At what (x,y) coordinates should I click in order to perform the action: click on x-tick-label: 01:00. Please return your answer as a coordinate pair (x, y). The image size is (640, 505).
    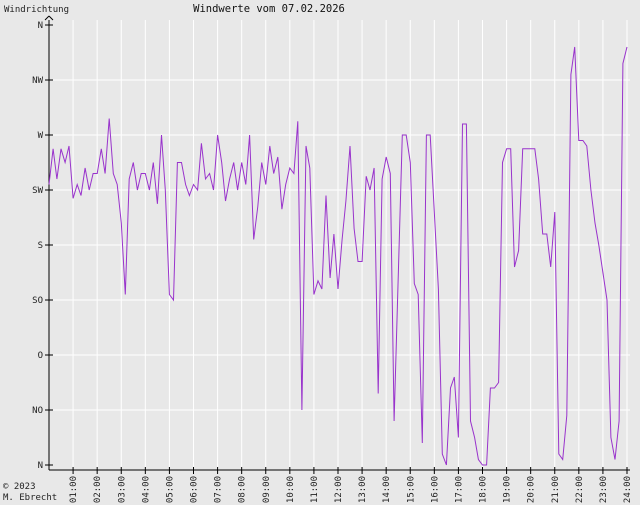
    Looking at the image, I should click on (74, 489).